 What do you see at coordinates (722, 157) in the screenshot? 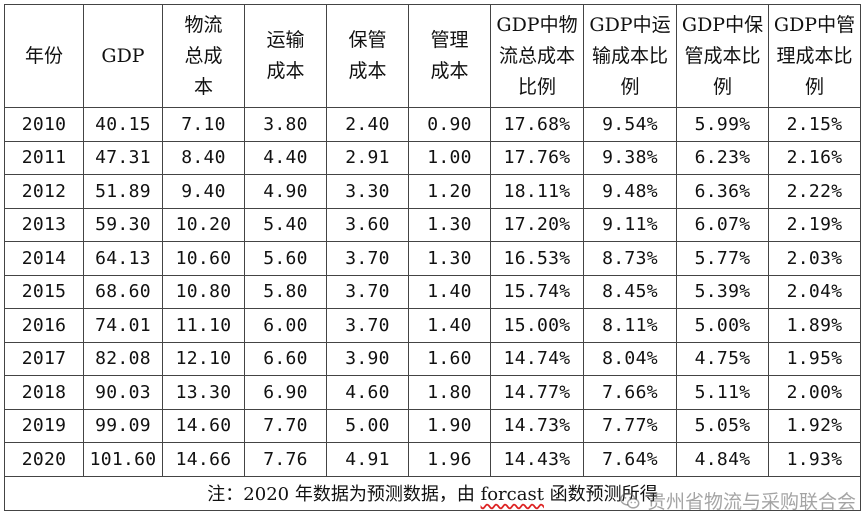
I see `cell-storage-ratio: 6.23%` at bounding box center [722, 157].